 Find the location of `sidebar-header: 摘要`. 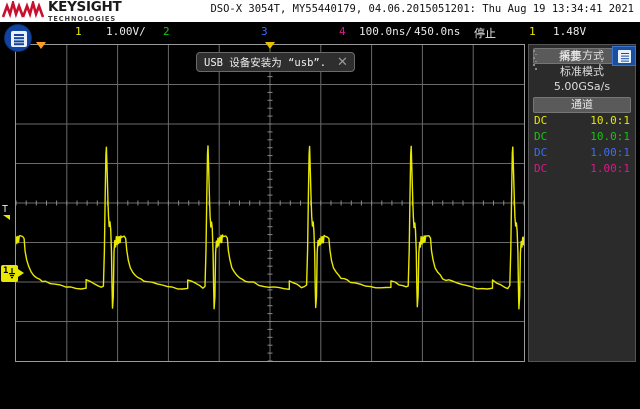

sidebar-header: 摘要 is located at coordinates (583, 57).